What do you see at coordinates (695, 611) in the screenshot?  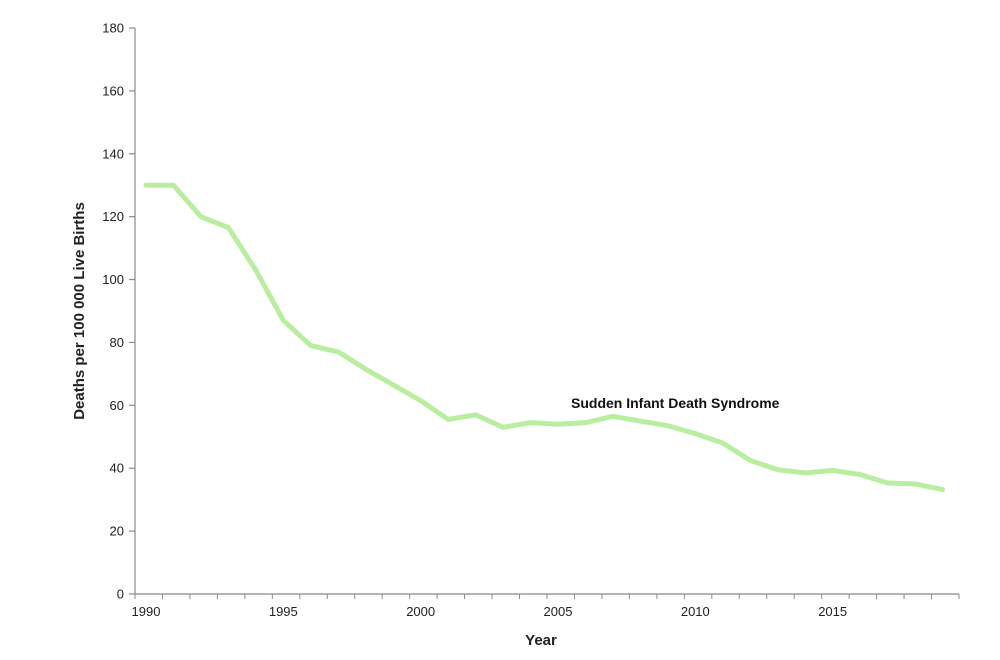 I see `x-tick-label: 2010` at bounding box center [695, 611].